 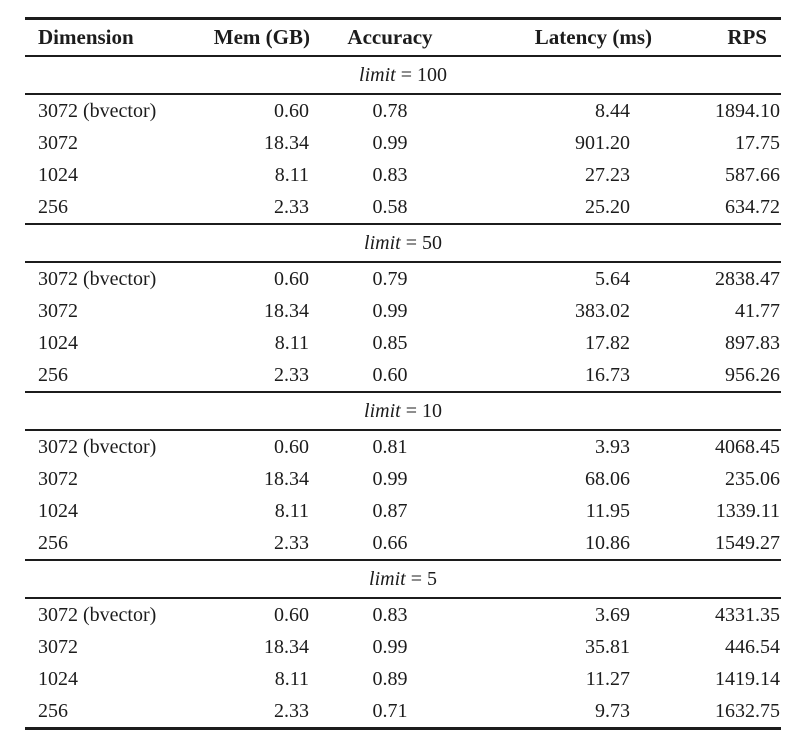 What do you see at coordinates (421, 242) in the screenshot?
I see `limit-value: = 50` at bounding box center [421, 242].